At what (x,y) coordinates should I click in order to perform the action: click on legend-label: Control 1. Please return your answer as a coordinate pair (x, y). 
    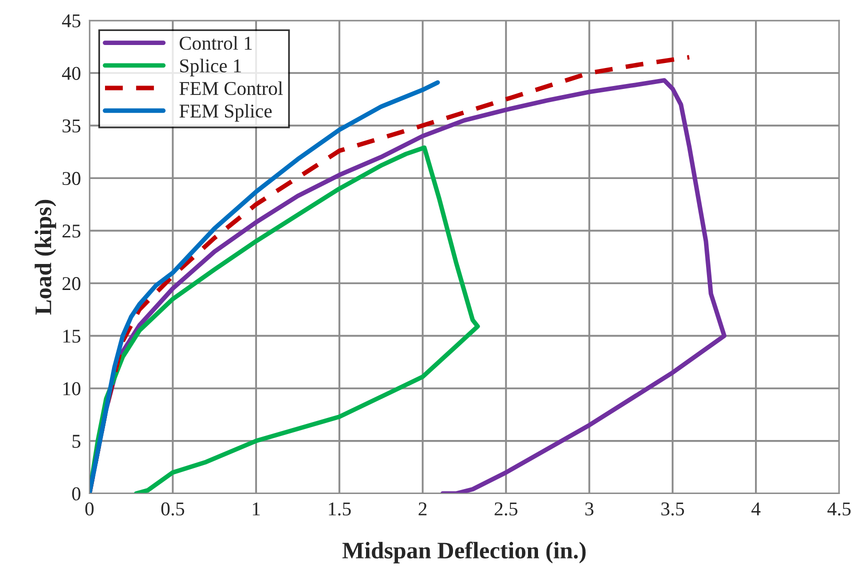
    Looking at the image, I should click on (216, 43).